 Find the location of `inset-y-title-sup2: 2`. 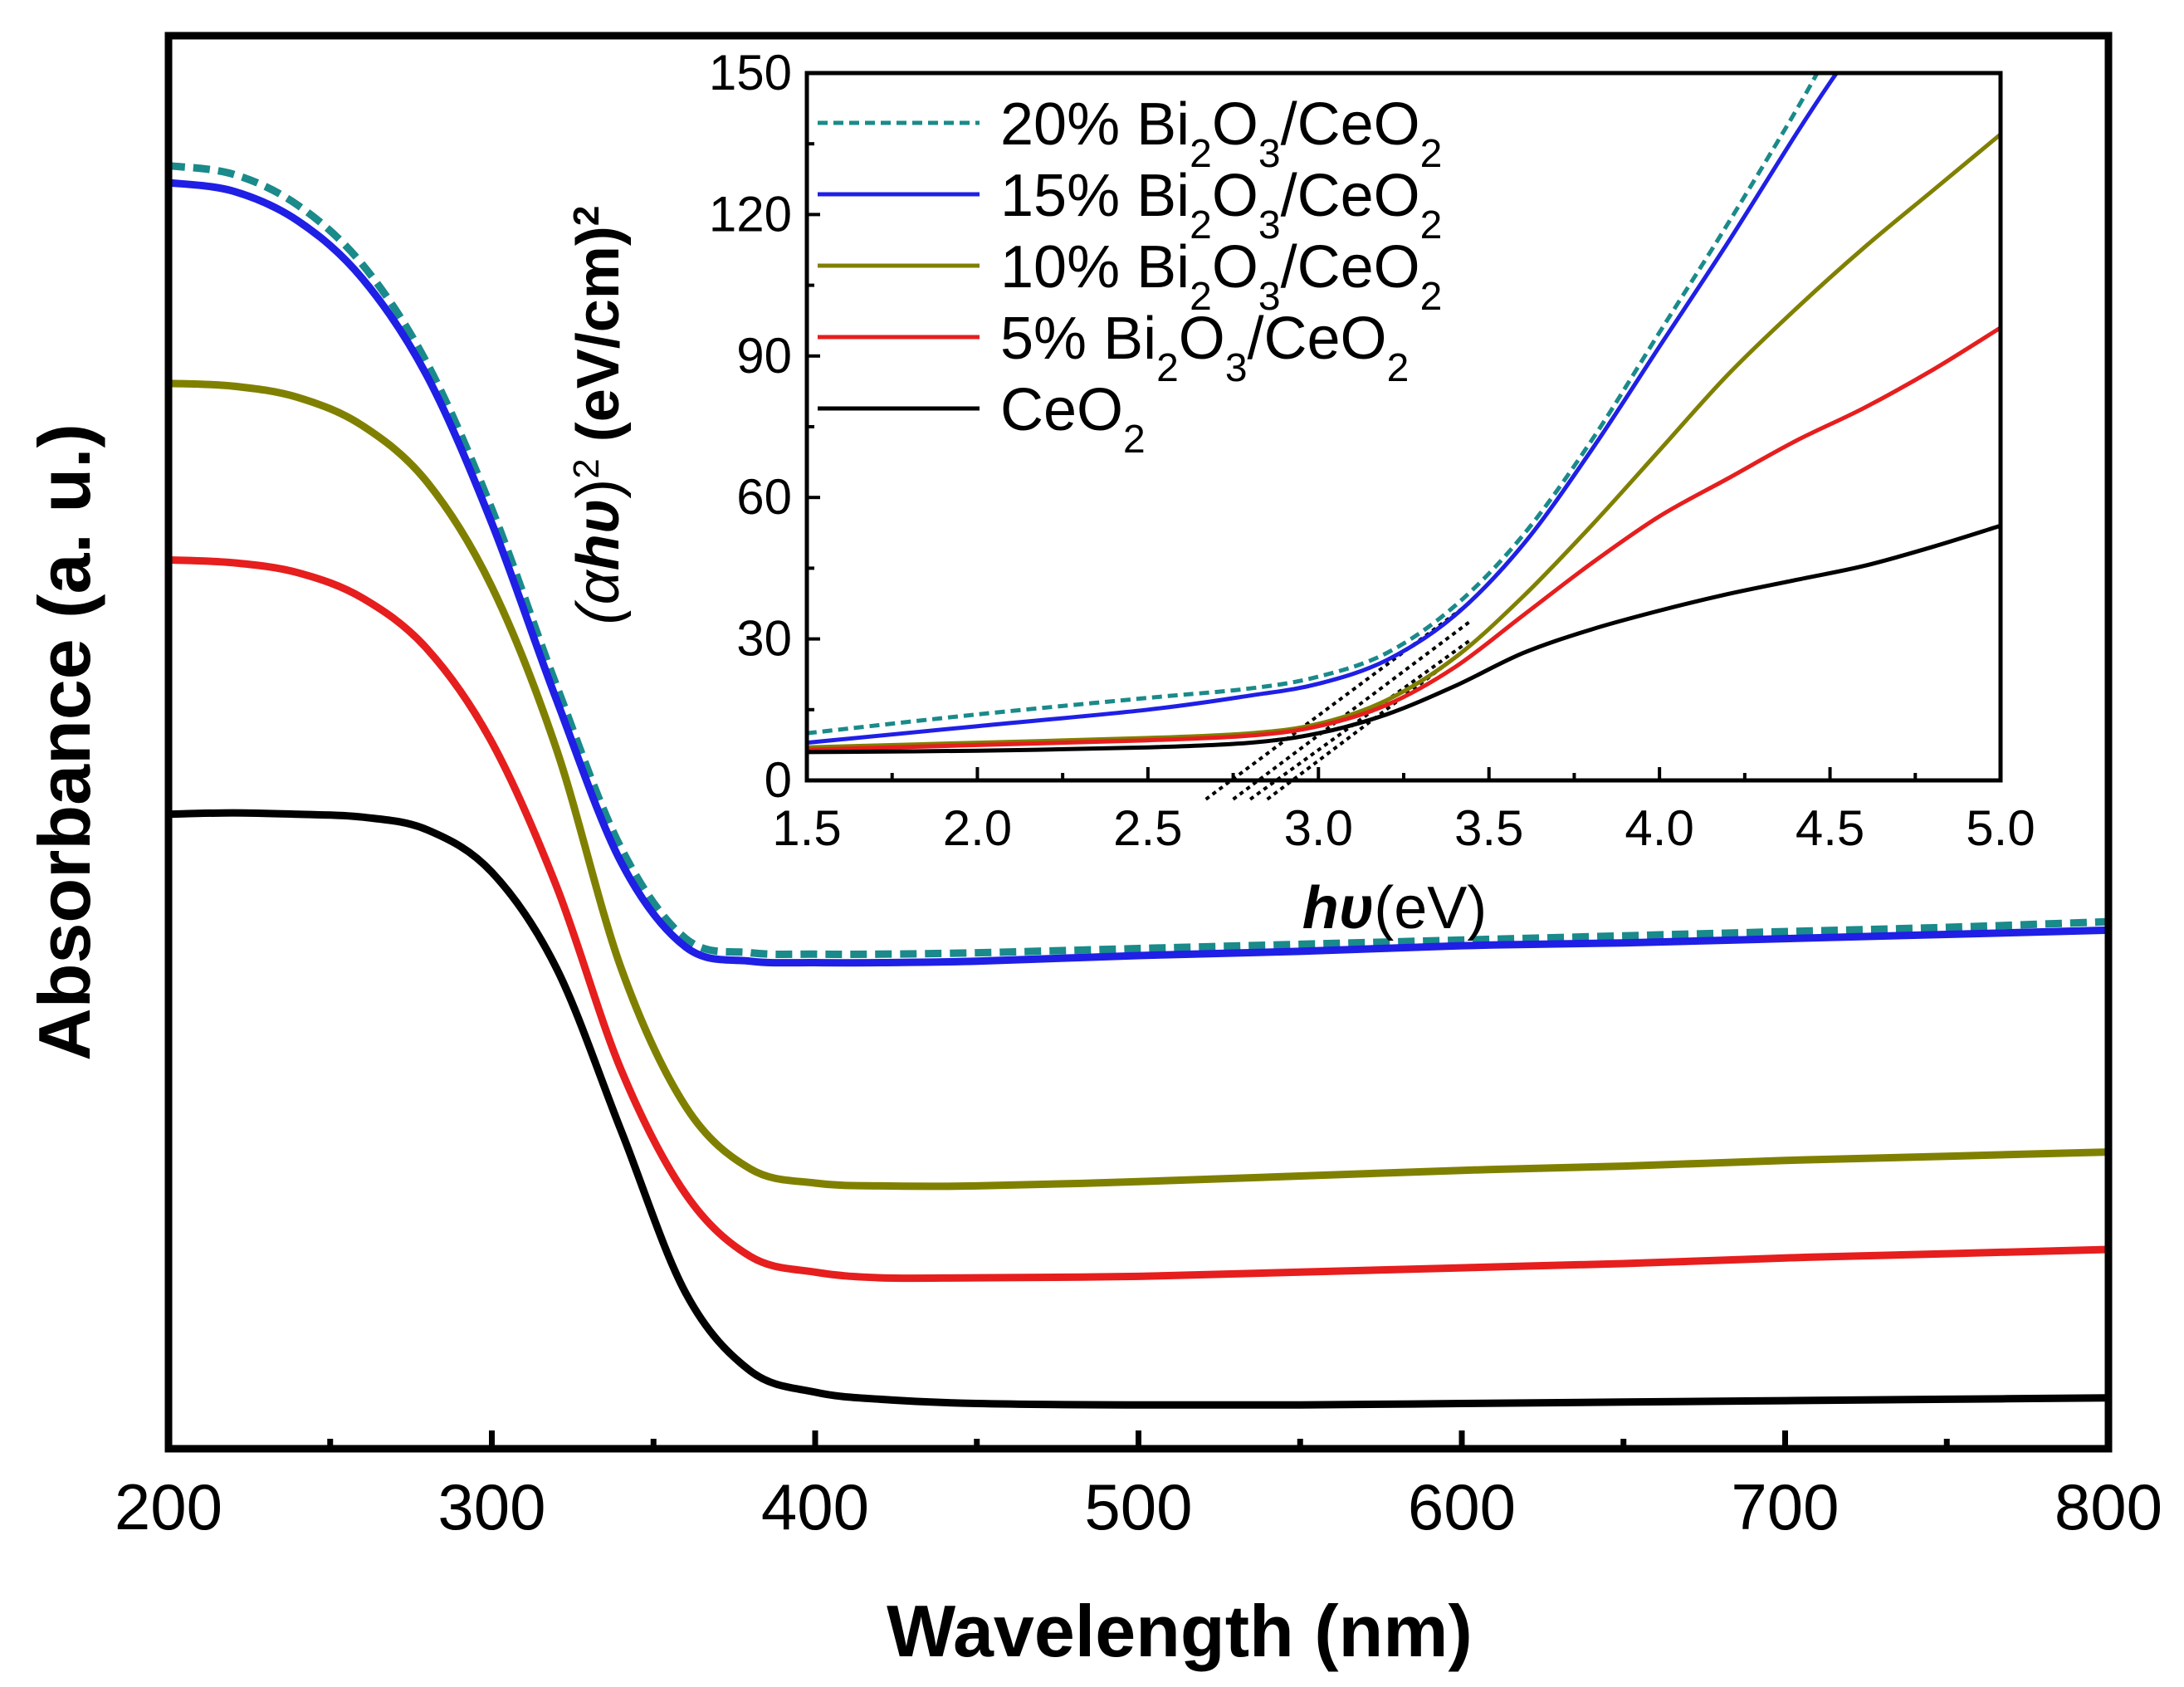

inset-y-title-sup2: 2 is located at coordinates (586, 216).